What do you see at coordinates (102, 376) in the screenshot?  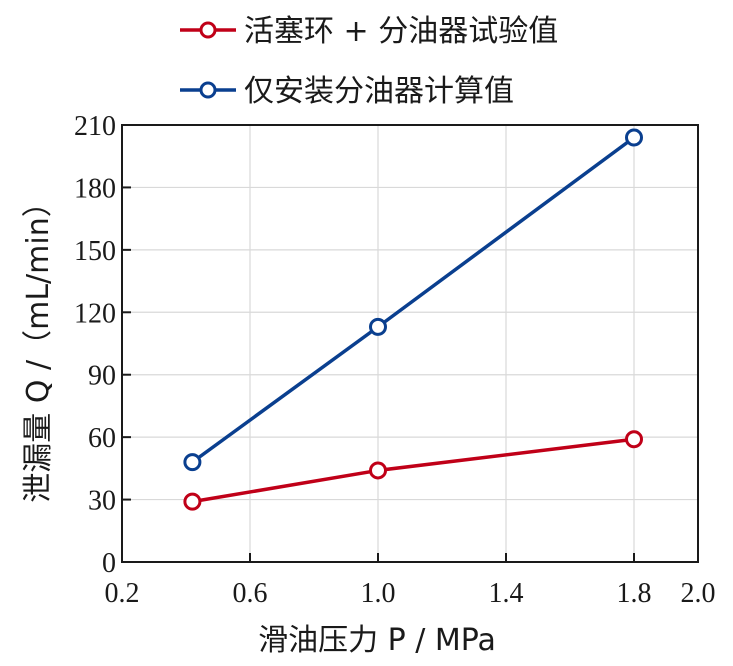 I see `y-tick-label-3: 90` at bounding box center [102, 376].